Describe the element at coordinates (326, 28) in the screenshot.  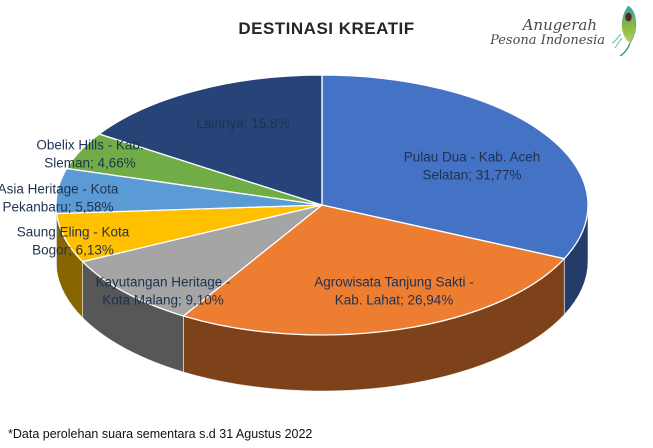
I see `chart-title: DESTINASI KREATIF` at that location.